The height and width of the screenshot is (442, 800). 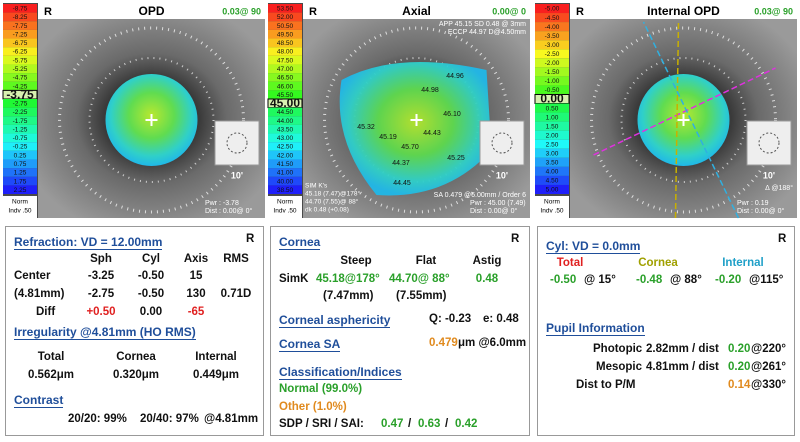 I want to click on point-value: 44.45, so click(x=402, y=183).